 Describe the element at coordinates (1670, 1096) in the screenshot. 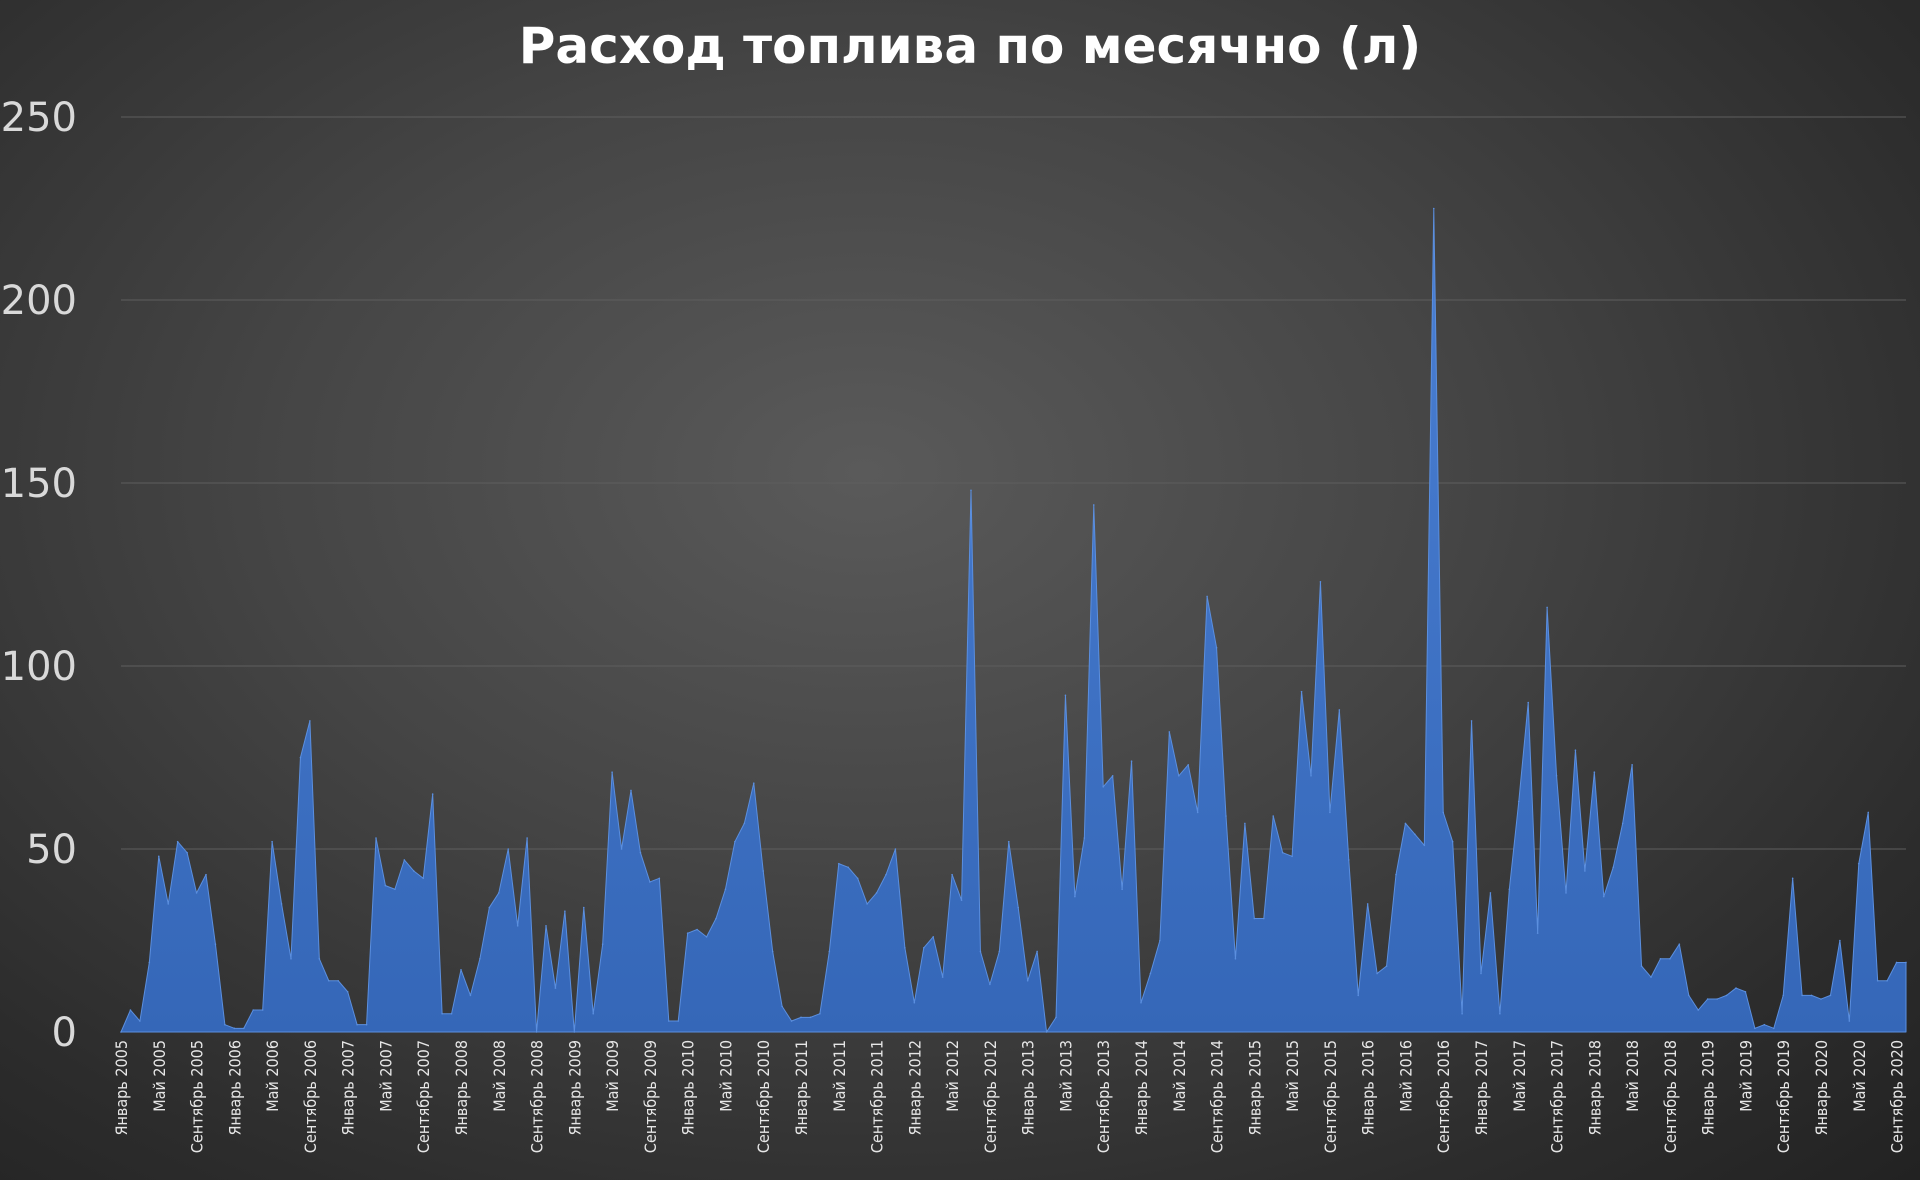

I see `x-tick-label: Сентябрь 2018` at that location.